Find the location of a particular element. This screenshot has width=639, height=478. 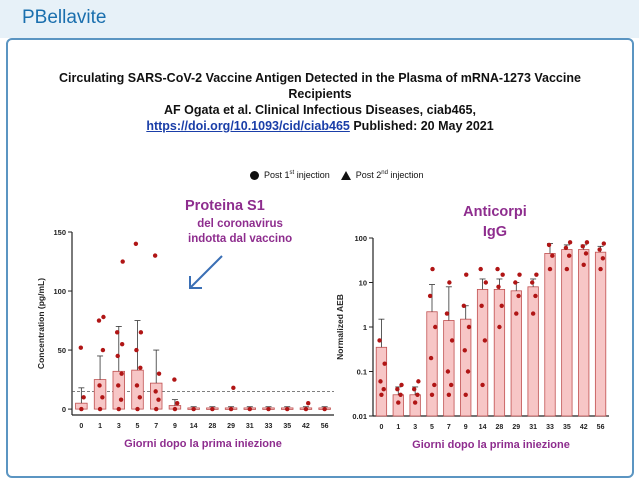

x-tick-label: 9 is located at coordinates (466, 427).